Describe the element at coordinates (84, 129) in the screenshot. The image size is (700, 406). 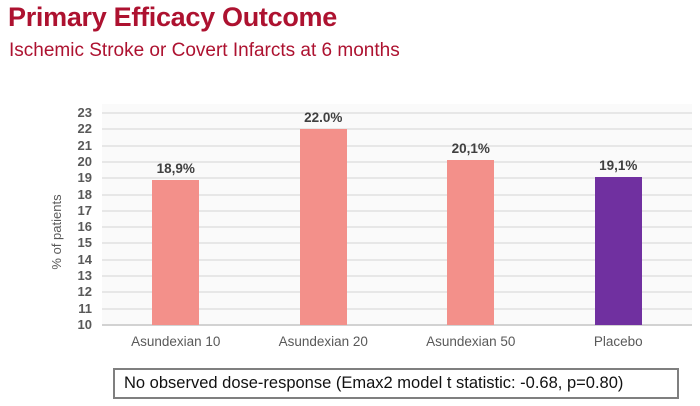
I see `y-axis-tick-label: 22` at that location.